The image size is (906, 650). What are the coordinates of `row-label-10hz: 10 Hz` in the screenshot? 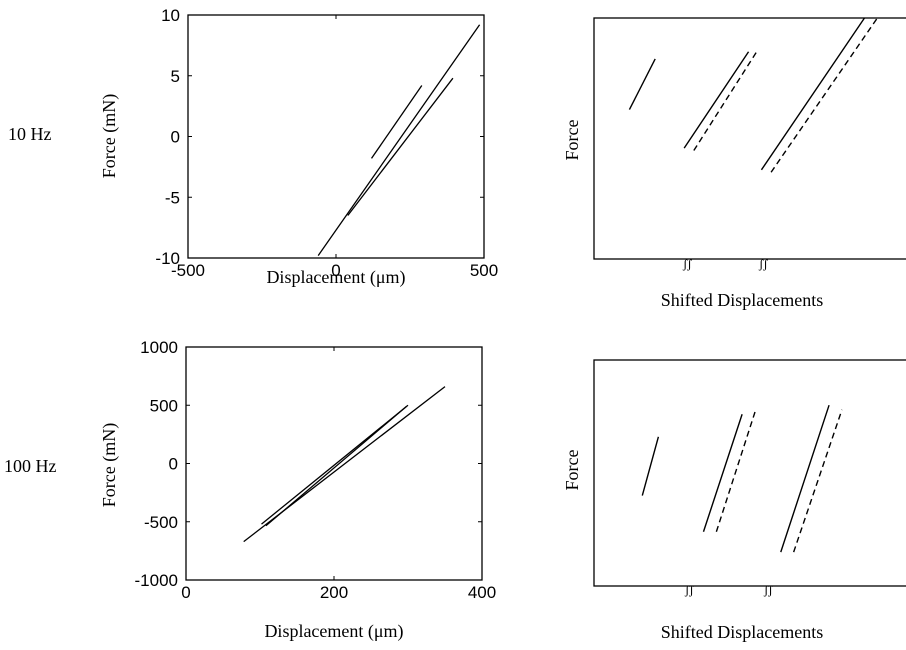 It's located at (30, 134).